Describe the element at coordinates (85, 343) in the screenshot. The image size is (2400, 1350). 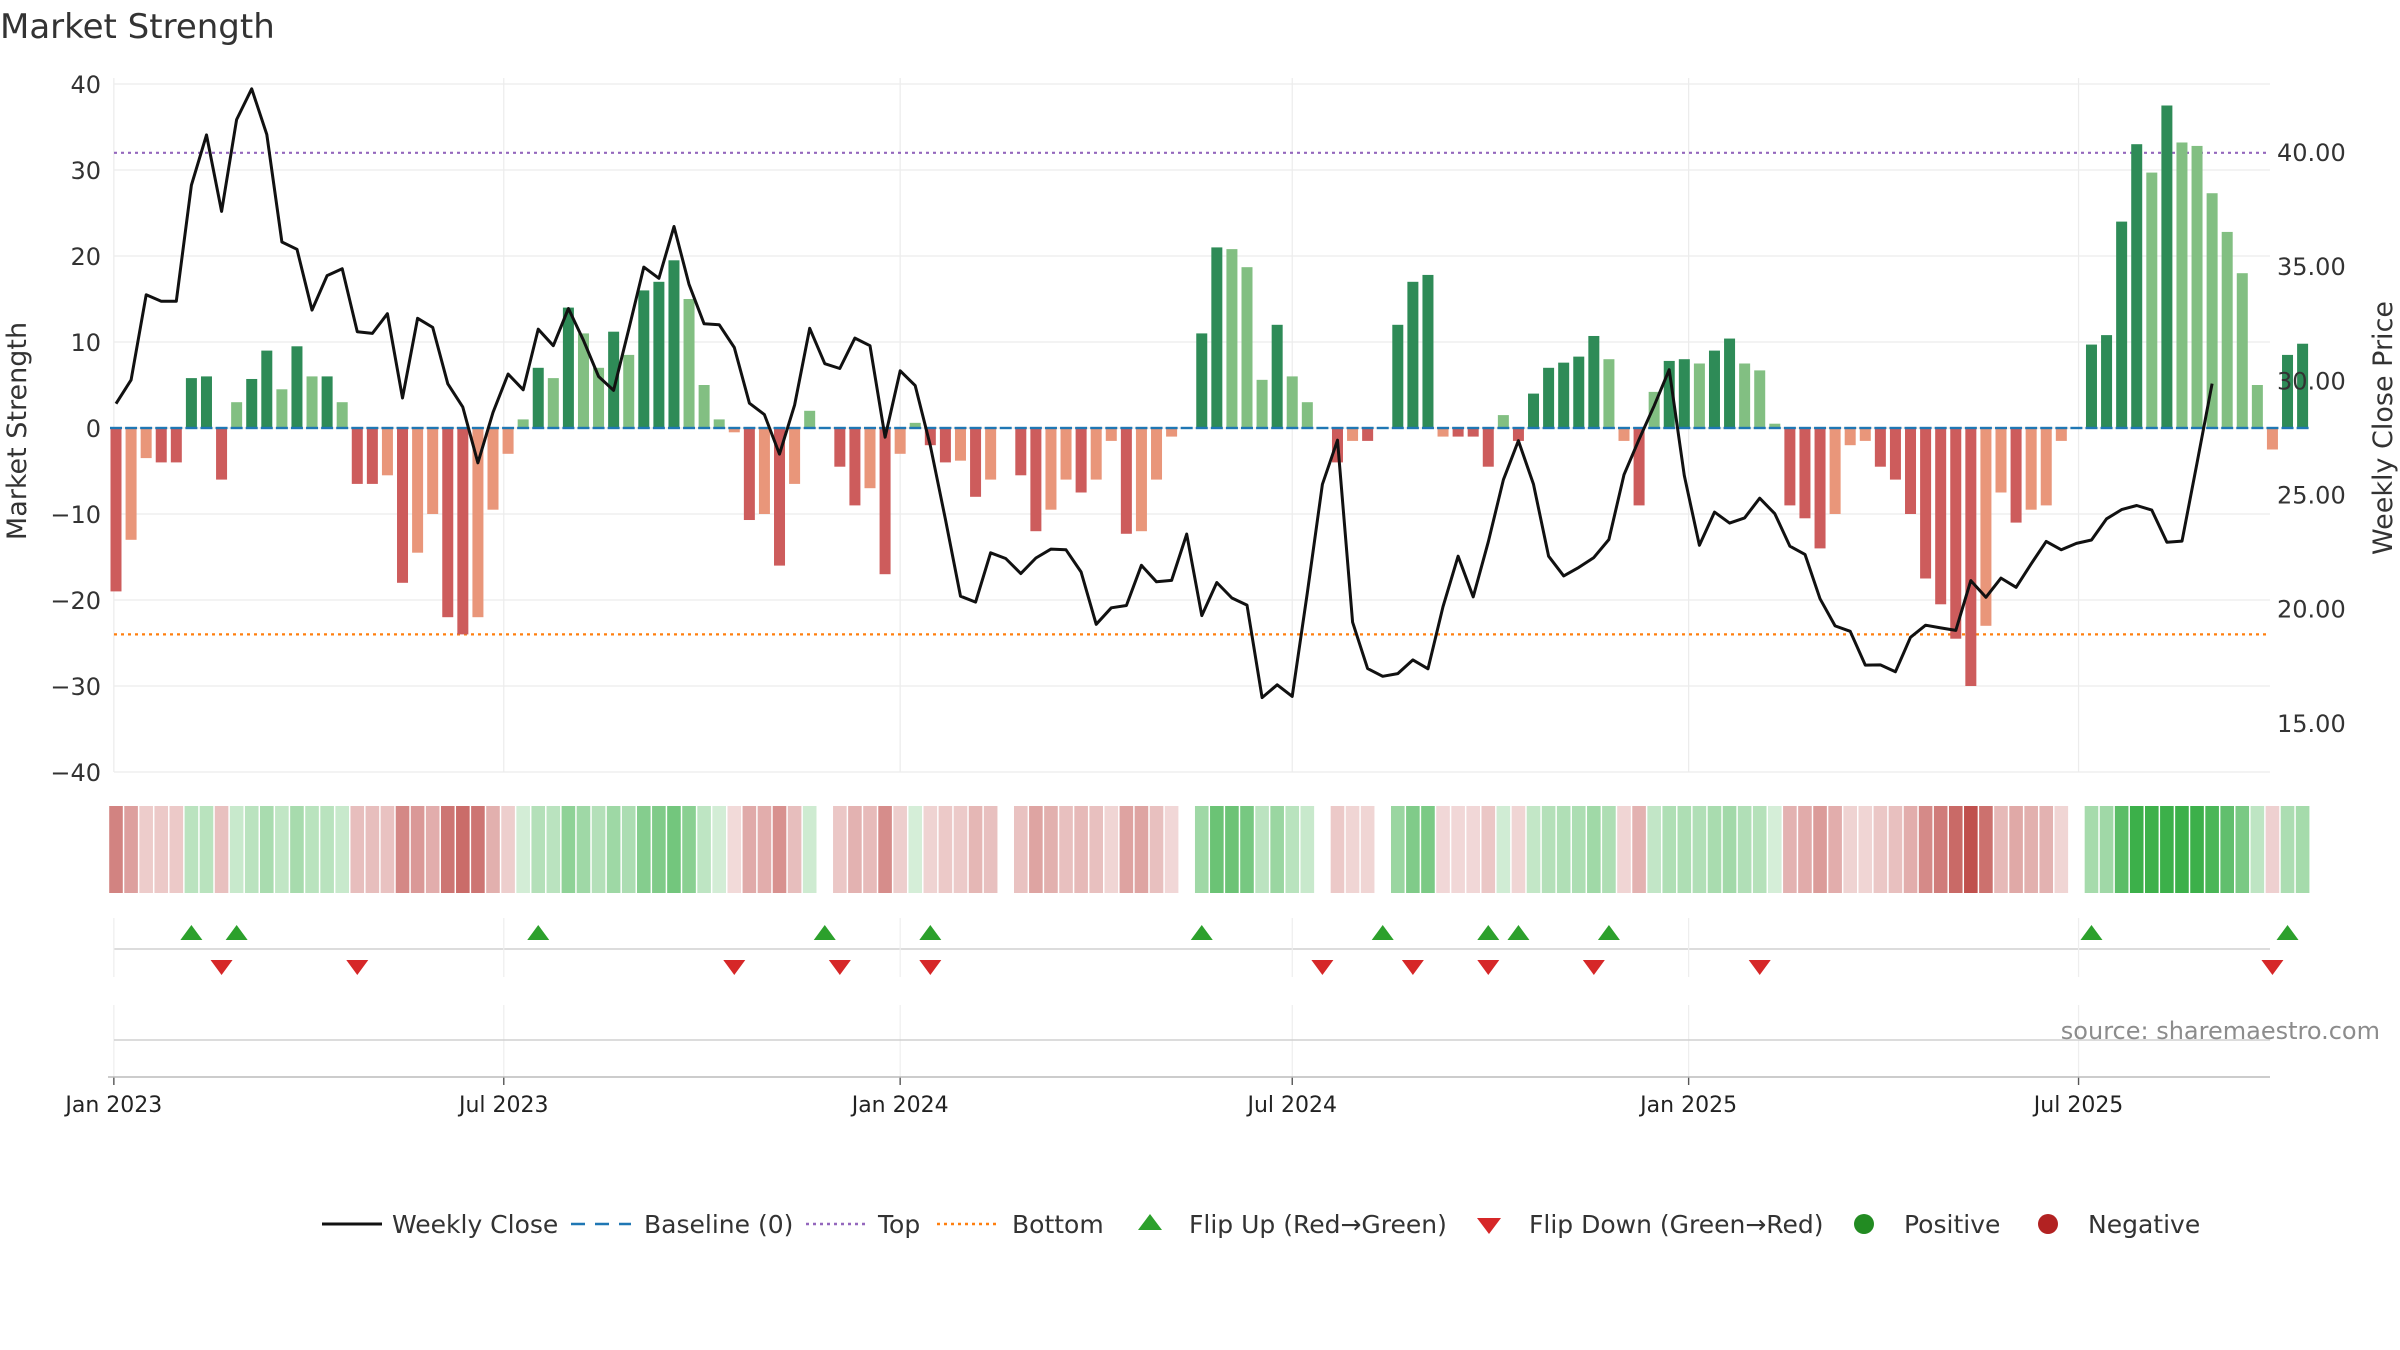
I see `y-tick-label: 10` at that location.